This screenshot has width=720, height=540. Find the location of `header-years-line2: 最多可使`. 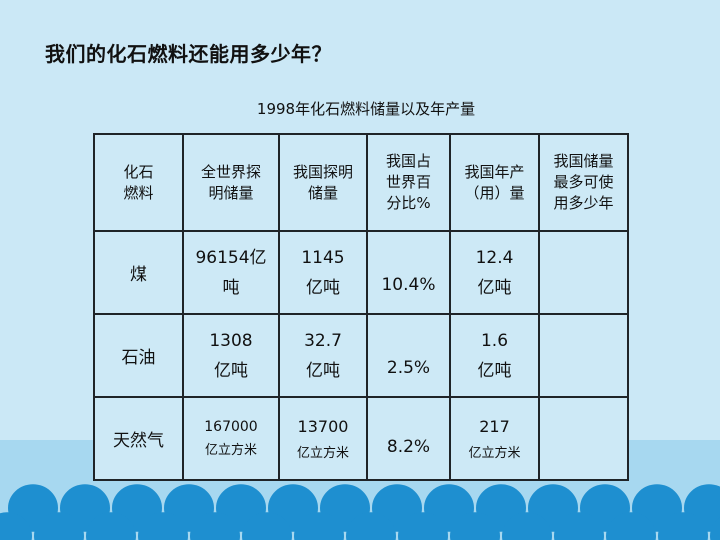

header-years-line2: 最多可使 is located at coordinates (583, 182).